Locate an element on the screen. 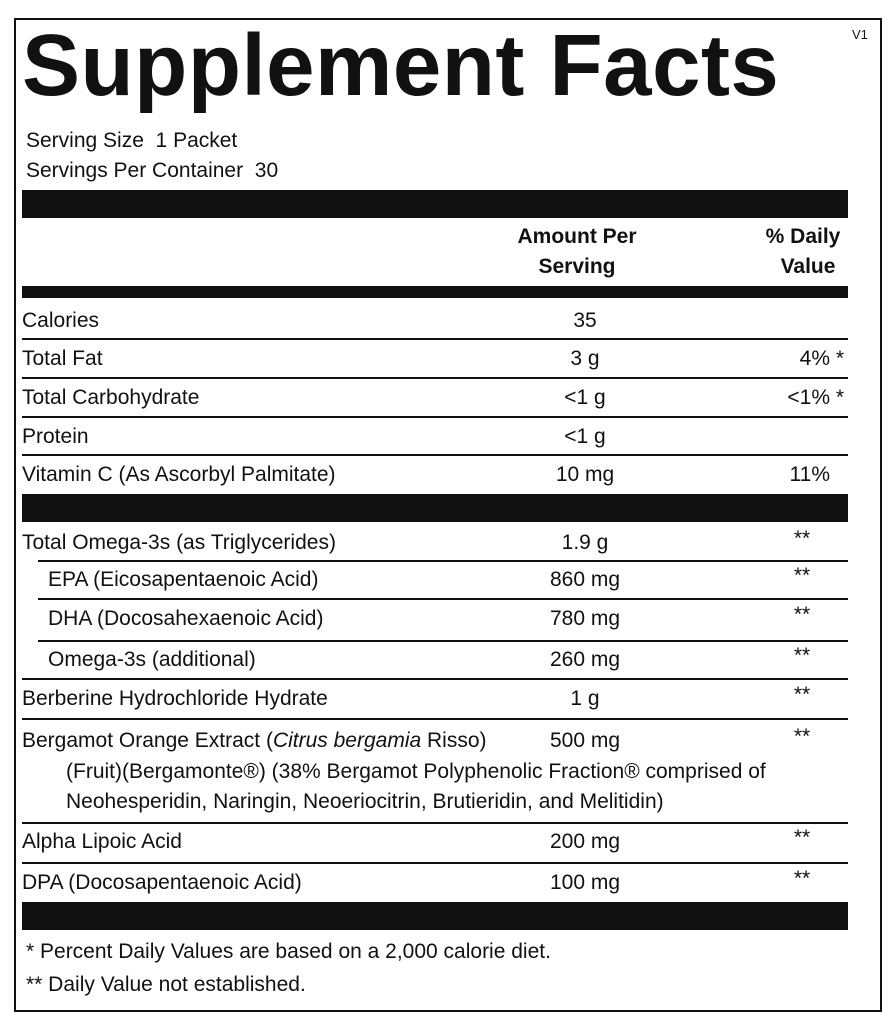  amount: 860 mg is located at coordinates (585, 579).